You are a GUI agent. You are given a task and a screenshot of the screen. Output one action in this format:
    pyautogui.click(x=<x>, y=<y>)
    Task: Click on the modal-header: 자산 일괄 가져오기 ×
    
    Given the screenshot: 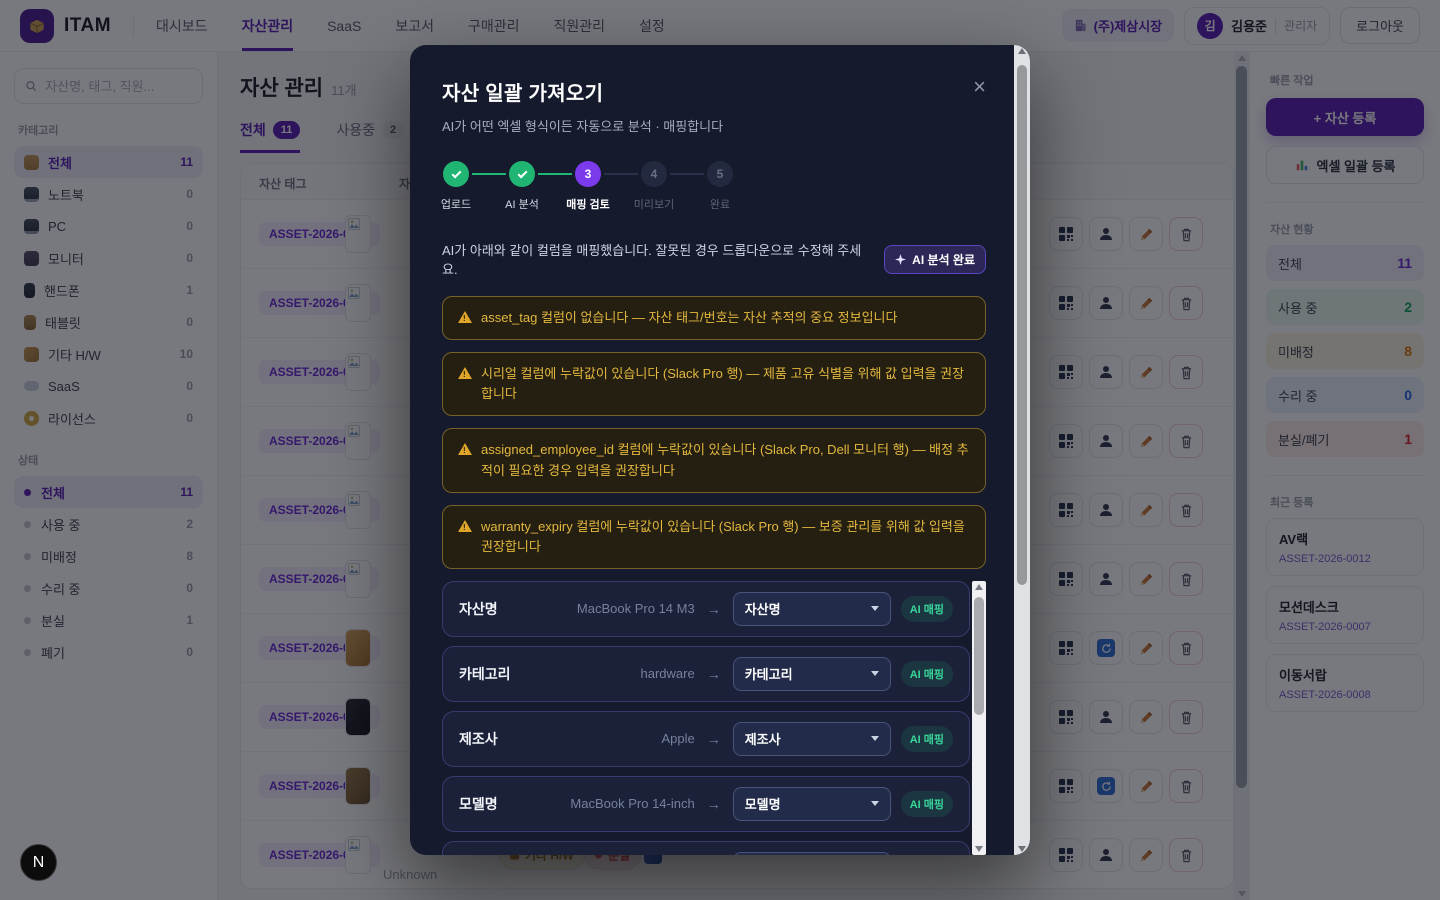 What is the action you would take?
    pyautogui.click(x=714, y=90)
    